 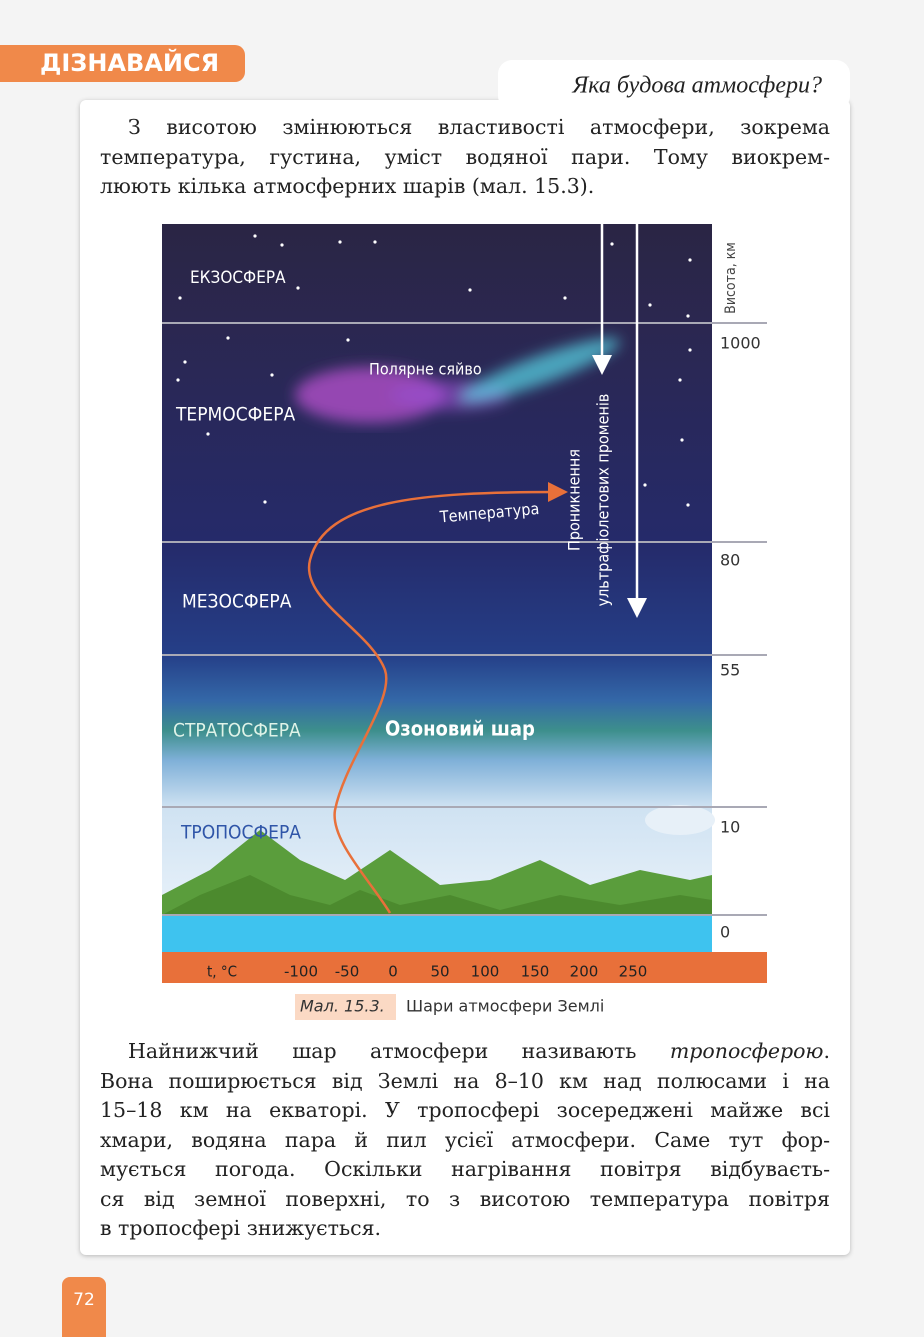 I want to click on text-line: в тропосфері знижується., so click(x=241, y=1228).